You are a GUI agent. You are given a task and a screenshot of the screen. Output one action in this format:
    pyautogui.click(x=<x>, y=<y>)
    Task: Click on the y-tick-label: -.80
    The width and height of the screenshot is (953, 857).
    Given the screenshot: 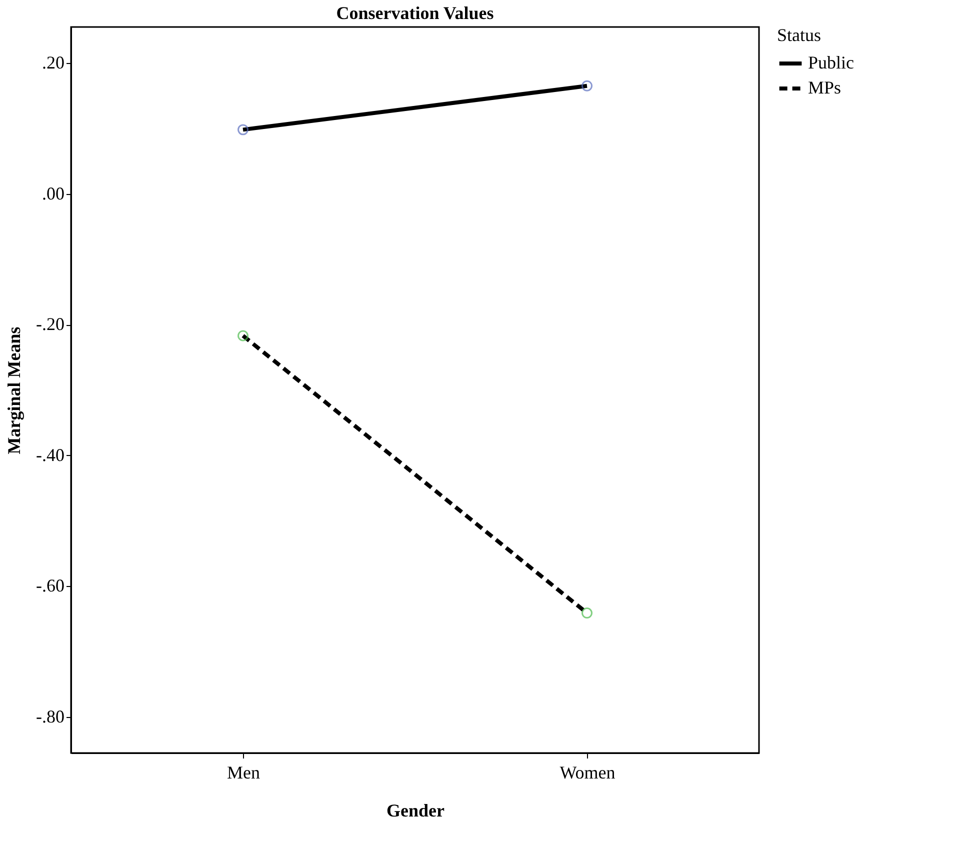 What is the action you would take?
    pyautogui.click(x=50, y=716)
    